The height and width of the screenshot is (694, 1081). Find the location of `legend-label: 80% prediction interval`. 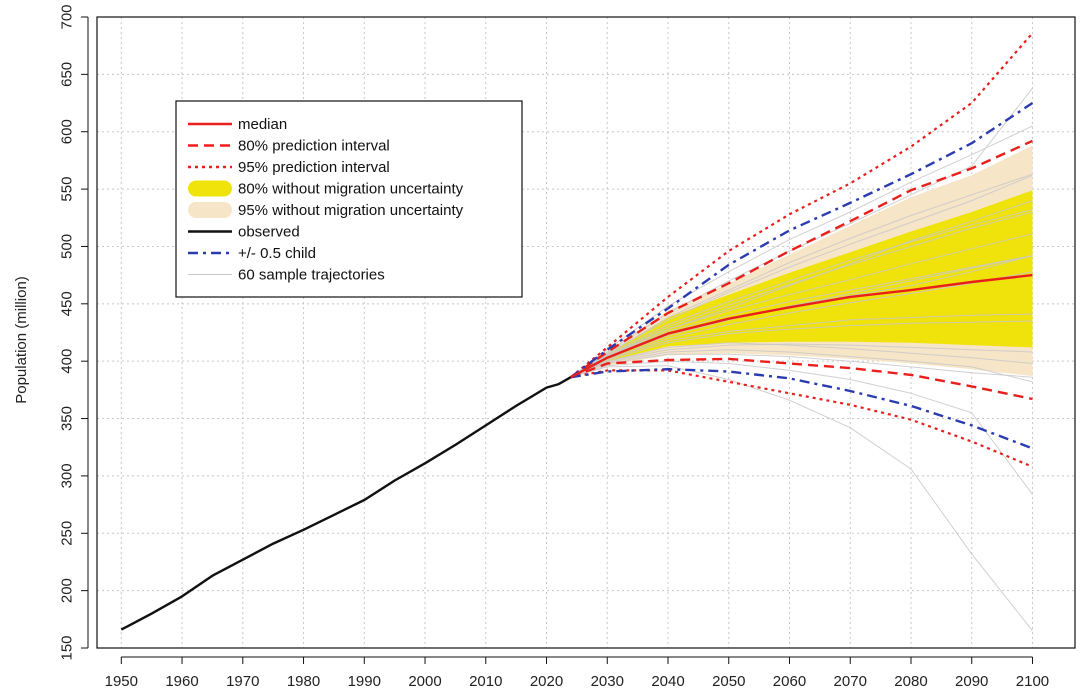

legend-label: 80% prediction interval is located at coordinates (314, 146).